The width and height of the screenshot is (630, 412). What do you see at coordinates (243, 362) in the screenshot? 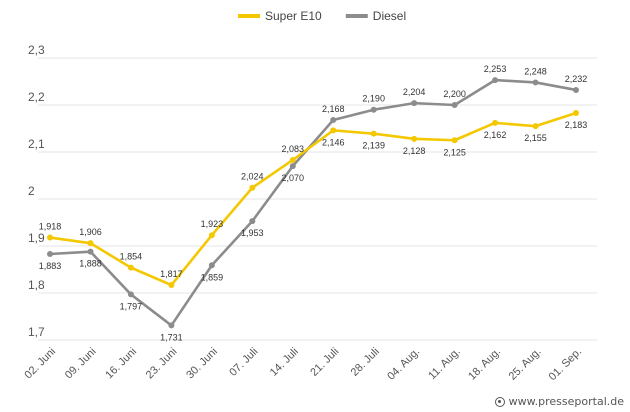
I see `x-tick-label: 07. Juli` at bounding box center [243, 362].